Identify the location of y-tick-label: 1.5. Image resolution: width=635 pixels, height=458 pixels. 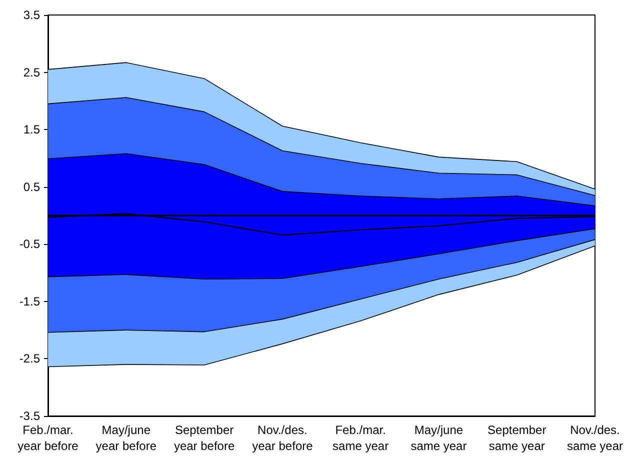
(31, 129).